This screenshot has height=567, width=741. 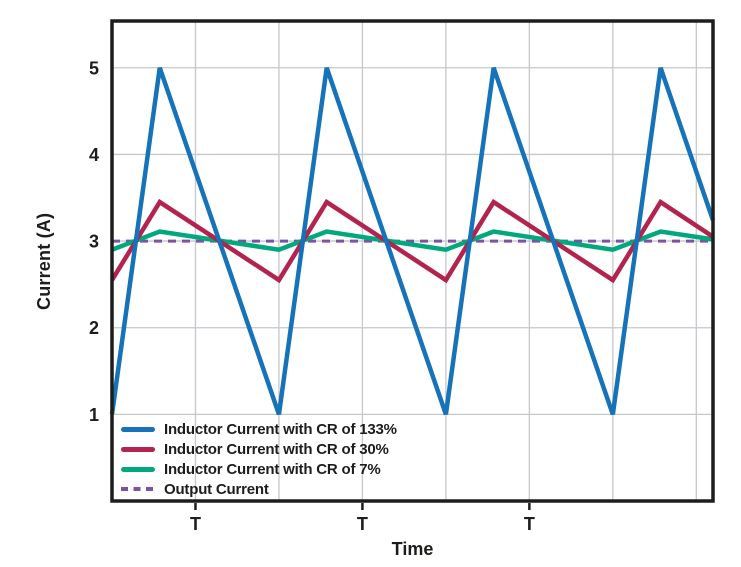 I want to click on y-tick-label: 3, so click(x=94, y=242).